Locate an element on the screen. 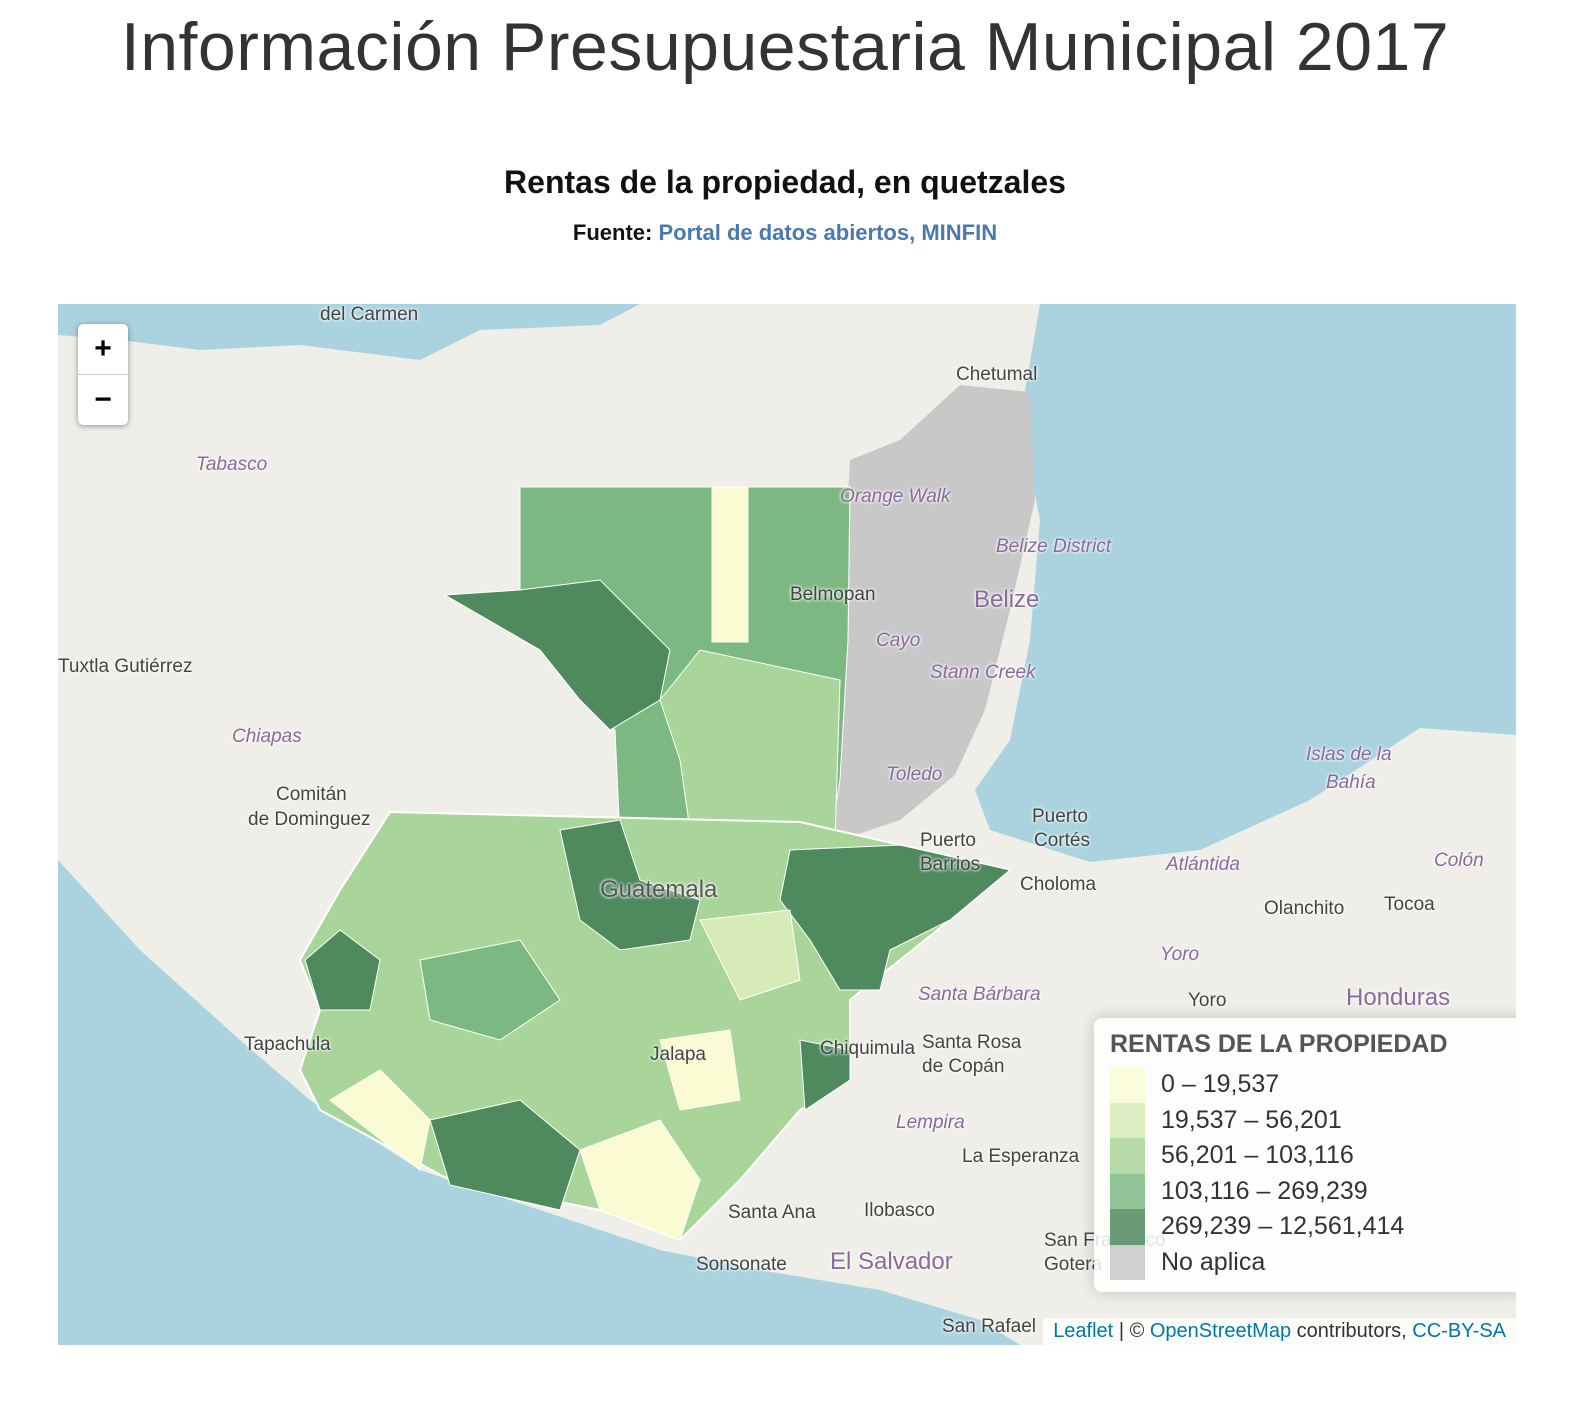 The width and height of the screenshot is (1596, 1406). zoom-control: + − is located at coordinates (103, 374).